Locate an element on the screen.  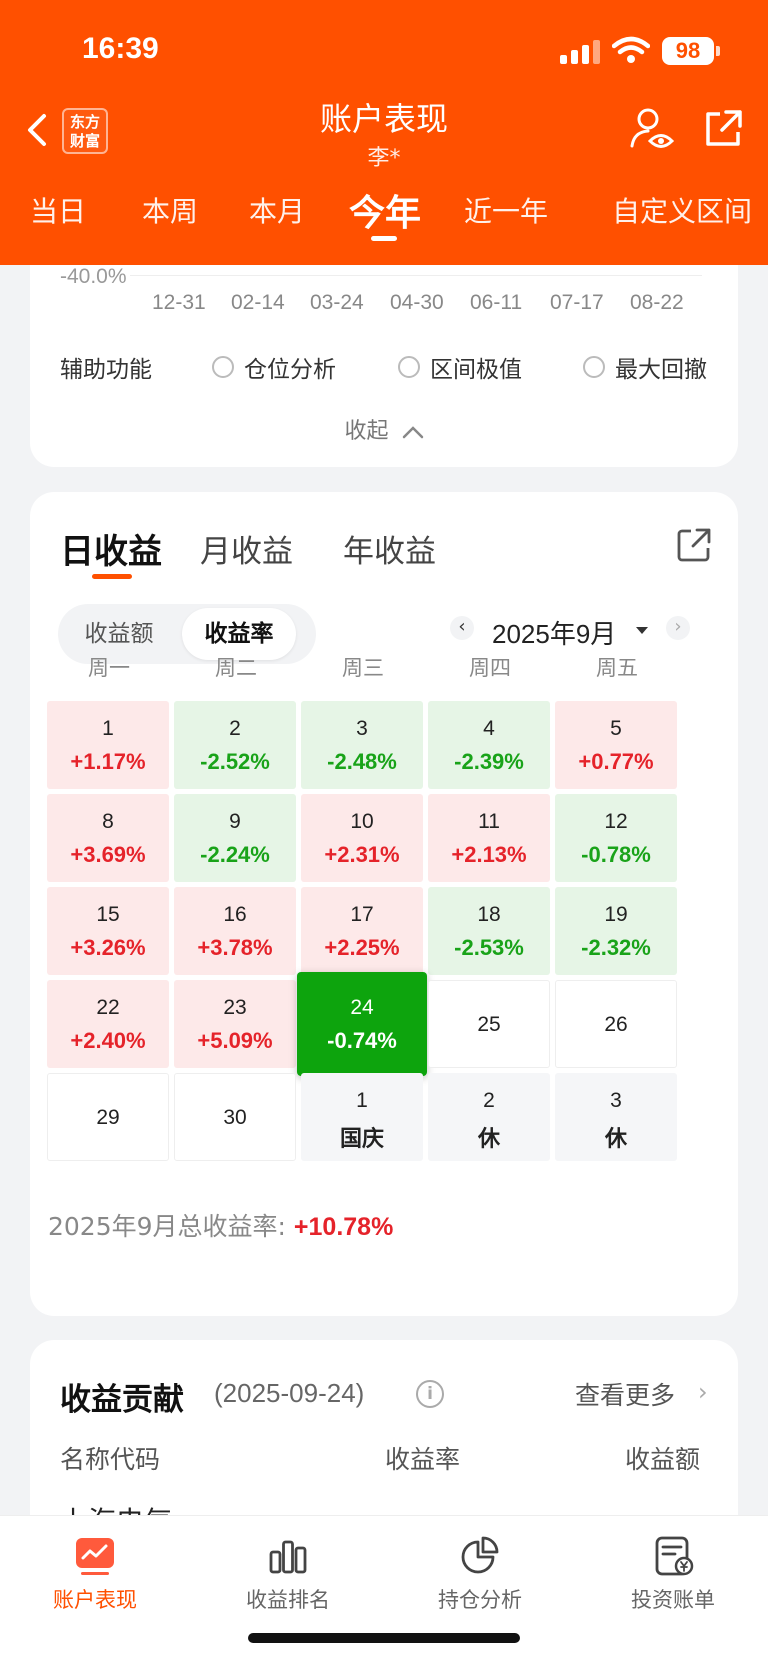
info-icon: i is located at coordinates (430, 1394).